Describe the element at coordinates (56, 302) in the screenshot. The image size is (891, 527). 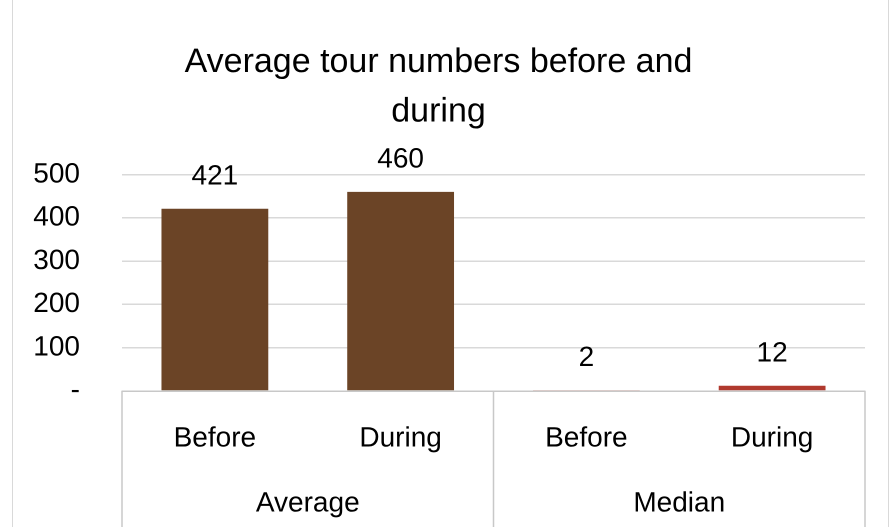
I see `y-tick-label: 200` at that location.